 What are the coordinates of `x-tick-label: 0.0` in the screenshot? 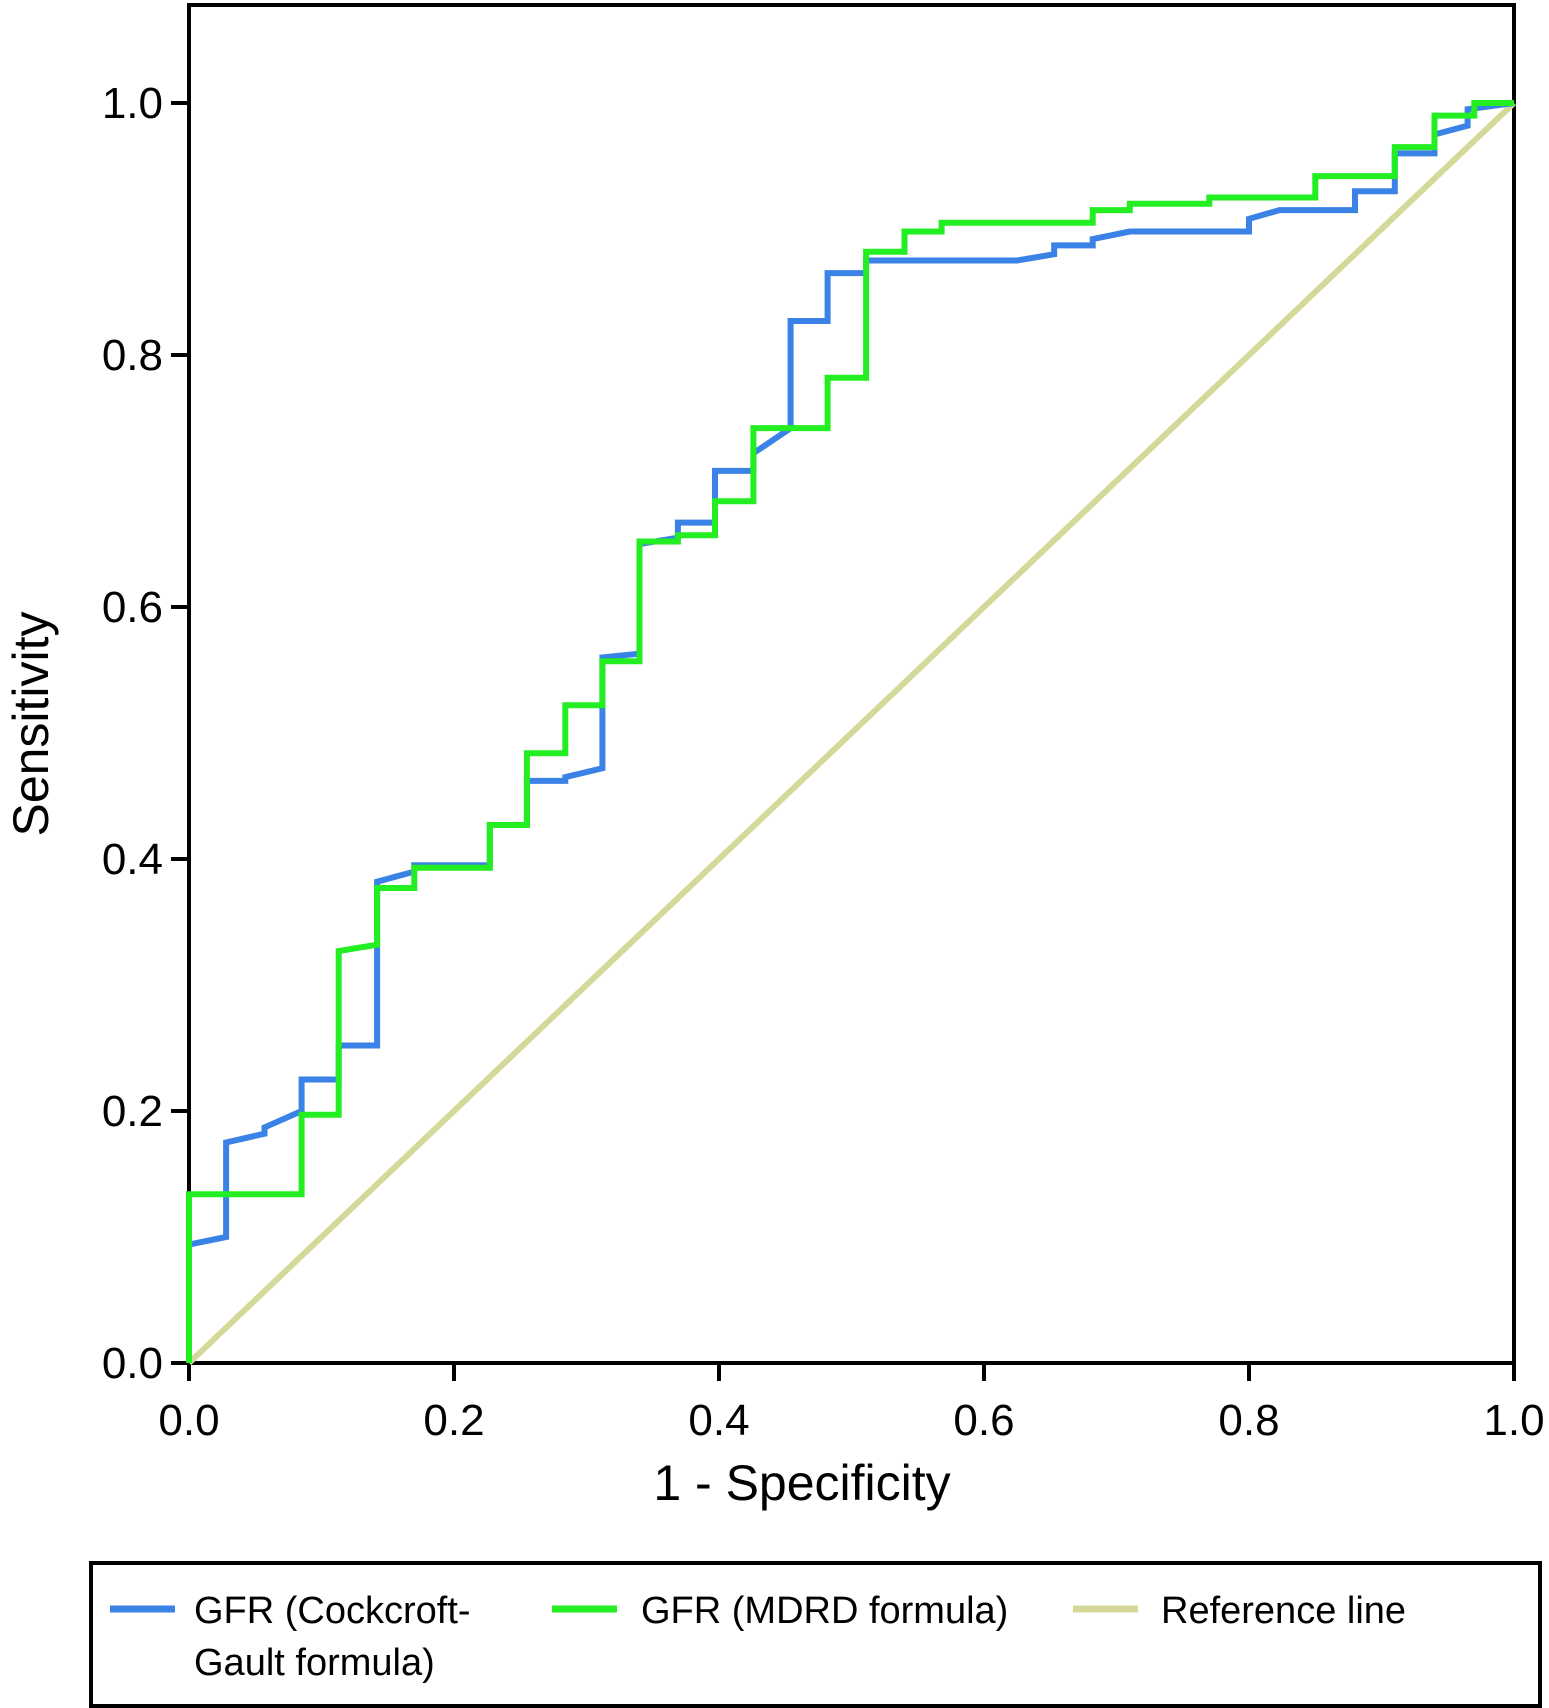 It's located at (188, 1420).